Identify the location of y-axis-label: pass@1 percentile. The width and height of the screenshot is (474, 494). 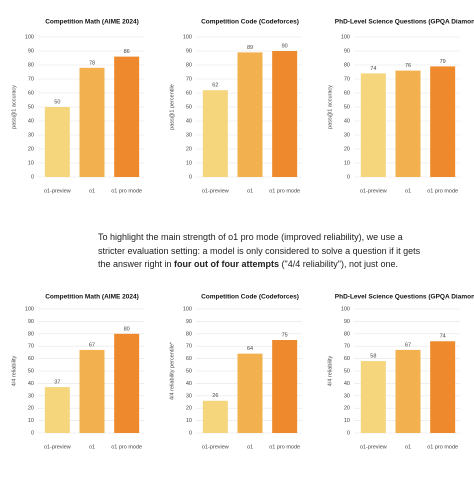
(172, 107).